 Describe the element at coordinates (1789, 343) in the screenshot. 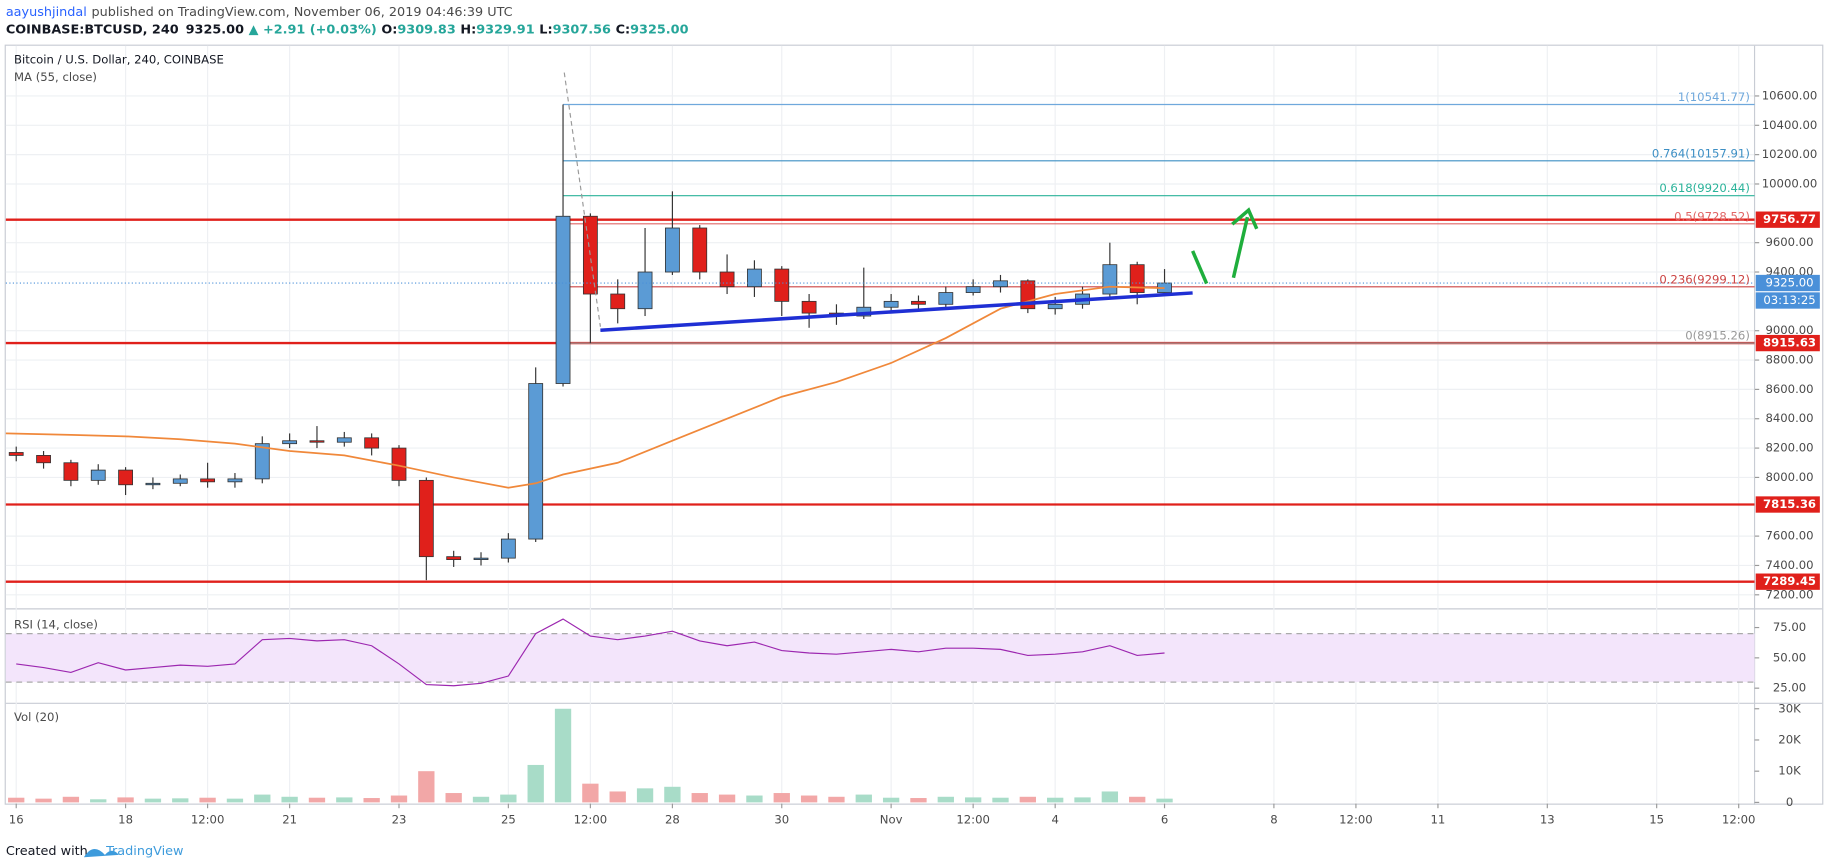

I see `level-label: 8915.63` at that location.